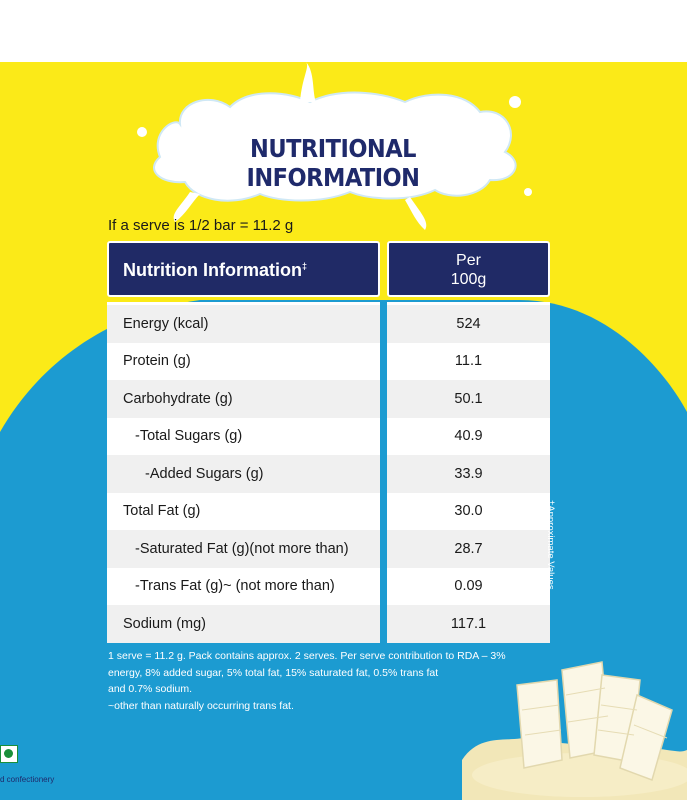 This screenshot has width=687, height=800. I want to click on table-row-label: -Trans Fat (g)~ (not more than), so click(235, 586).